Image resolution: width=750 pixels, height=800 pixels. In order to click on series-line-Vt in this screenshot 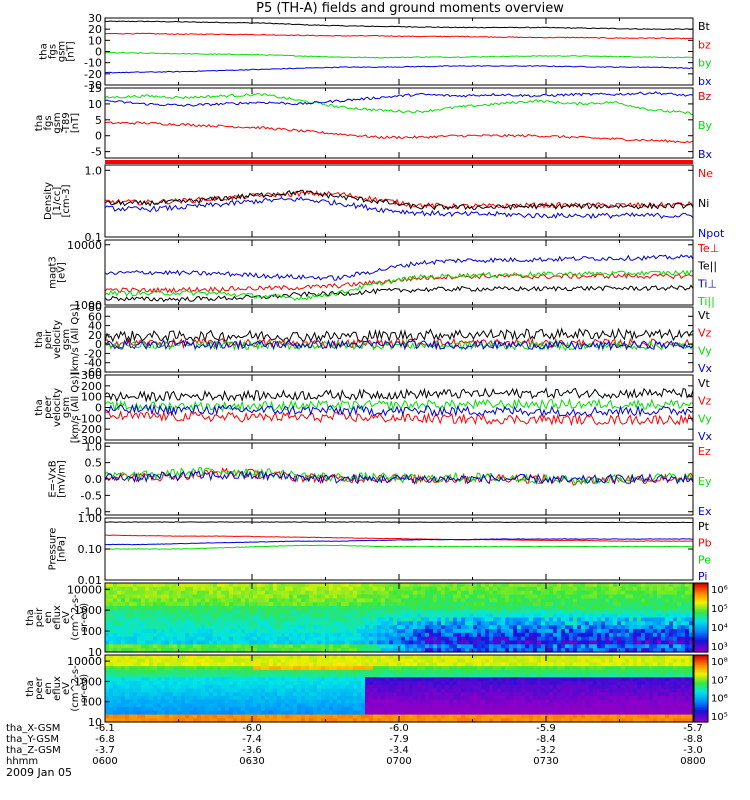, I will do `click(399, 394)`.